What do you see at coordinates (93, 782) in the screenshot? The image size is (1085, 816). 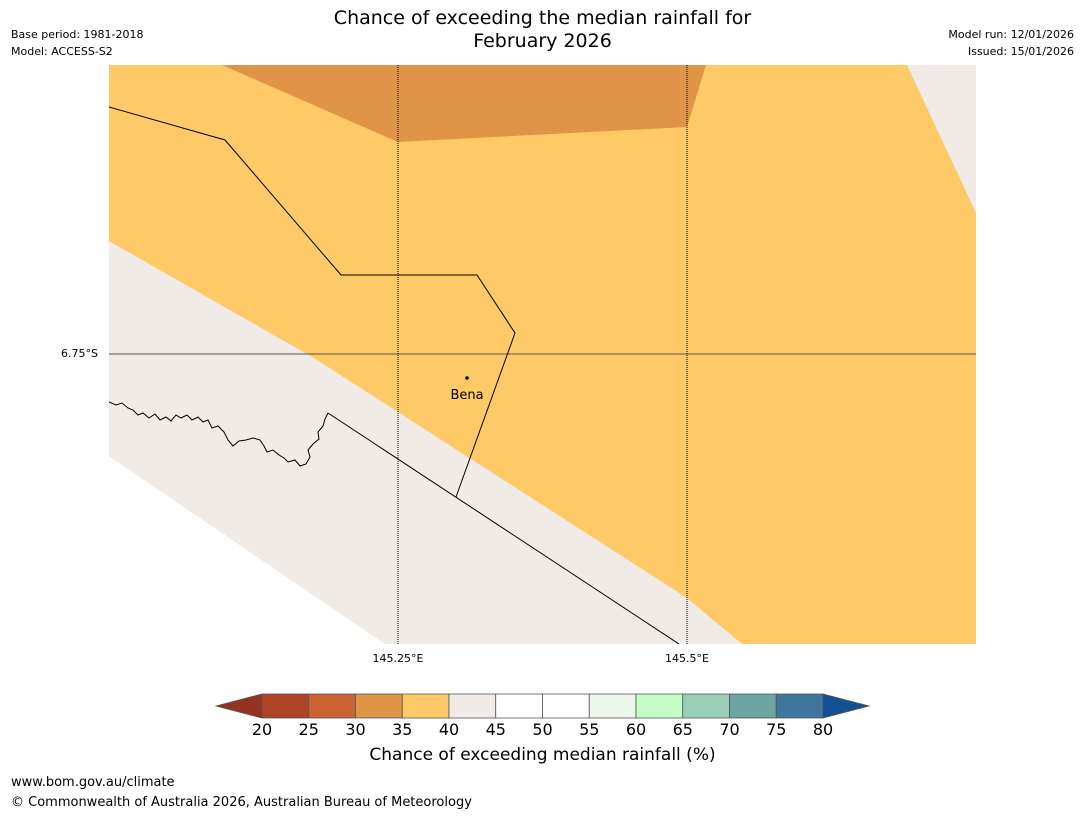 I see `footer-url: www.bom.gov.au/climate` at bounding box center [93, 782].